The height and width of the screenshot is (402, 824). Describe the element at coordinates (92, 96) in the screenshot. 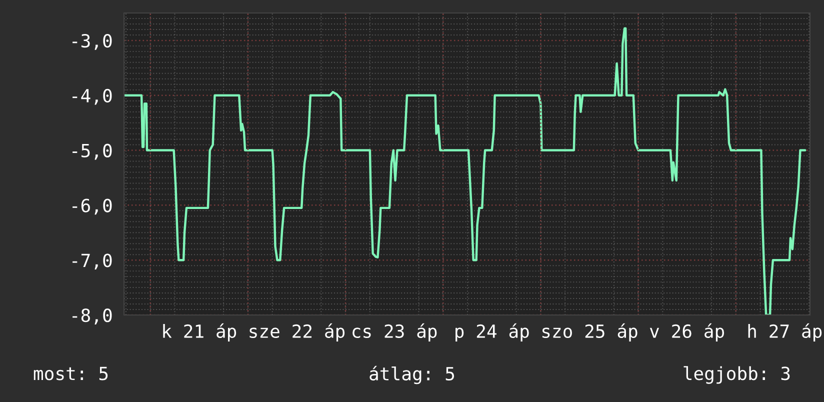

I see `y-tick-label: -4,0` at that location.